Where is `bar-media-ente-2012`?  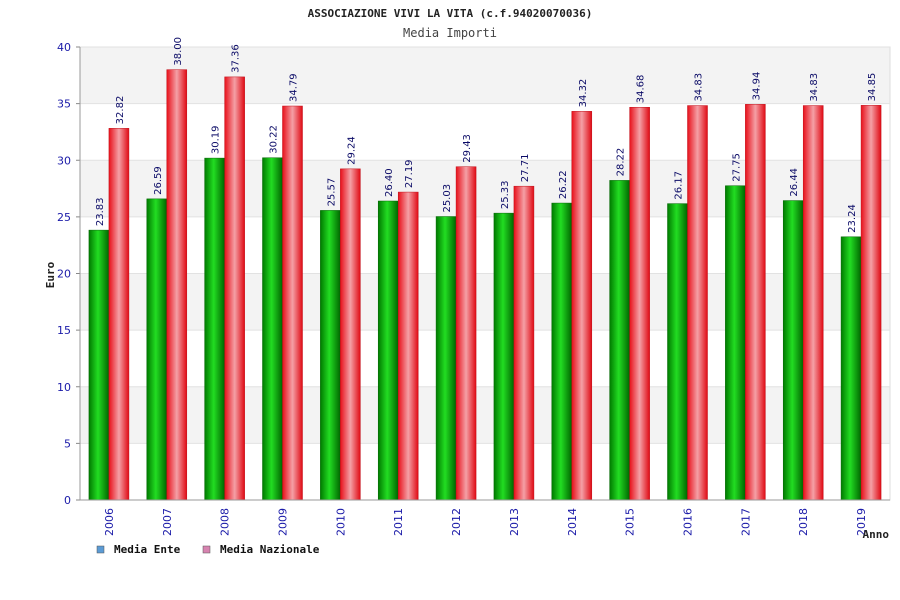 bar-media-ente-2012 is located at coordinates (446, 358).